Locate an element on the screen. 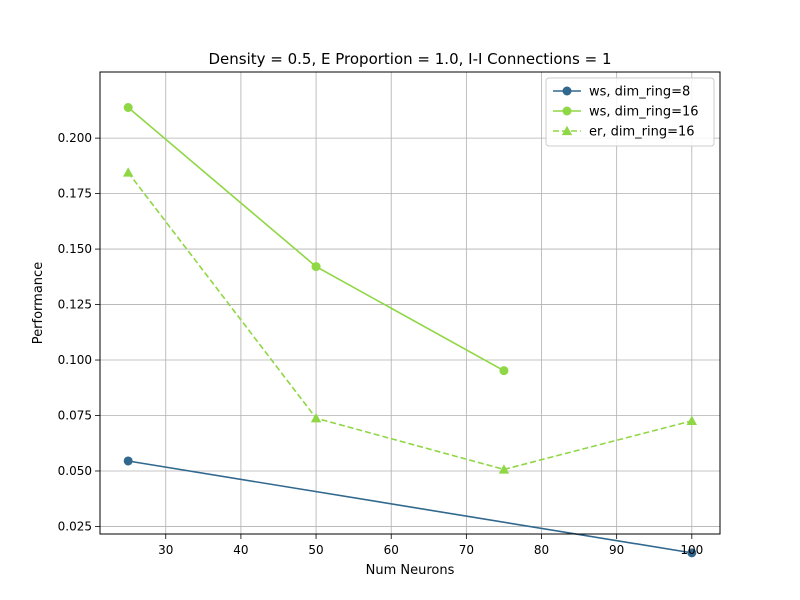  y-tick-label: 0.075 is located at coordinates (75, 416).